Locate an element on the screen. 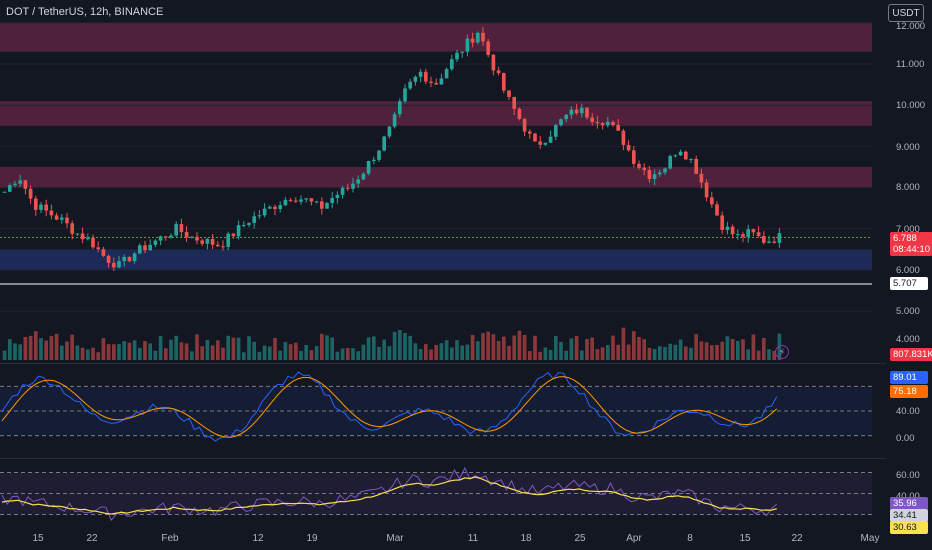  rsi-ma2-tag: 30.63 is located at coordinates (909, 527).